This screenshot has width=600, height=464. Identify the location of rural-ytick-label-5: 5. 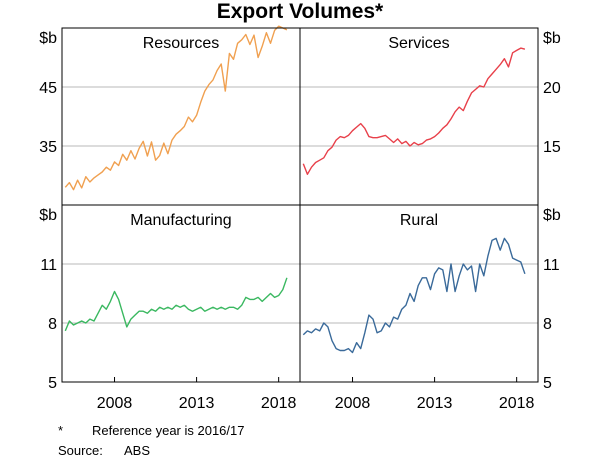
(547, 383).